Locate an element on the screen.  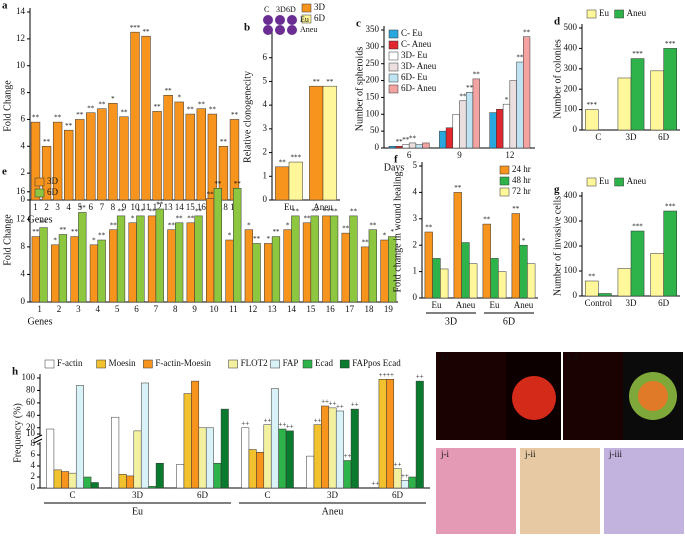
x-tick-label: 10 is located at coordinates (136, 207).